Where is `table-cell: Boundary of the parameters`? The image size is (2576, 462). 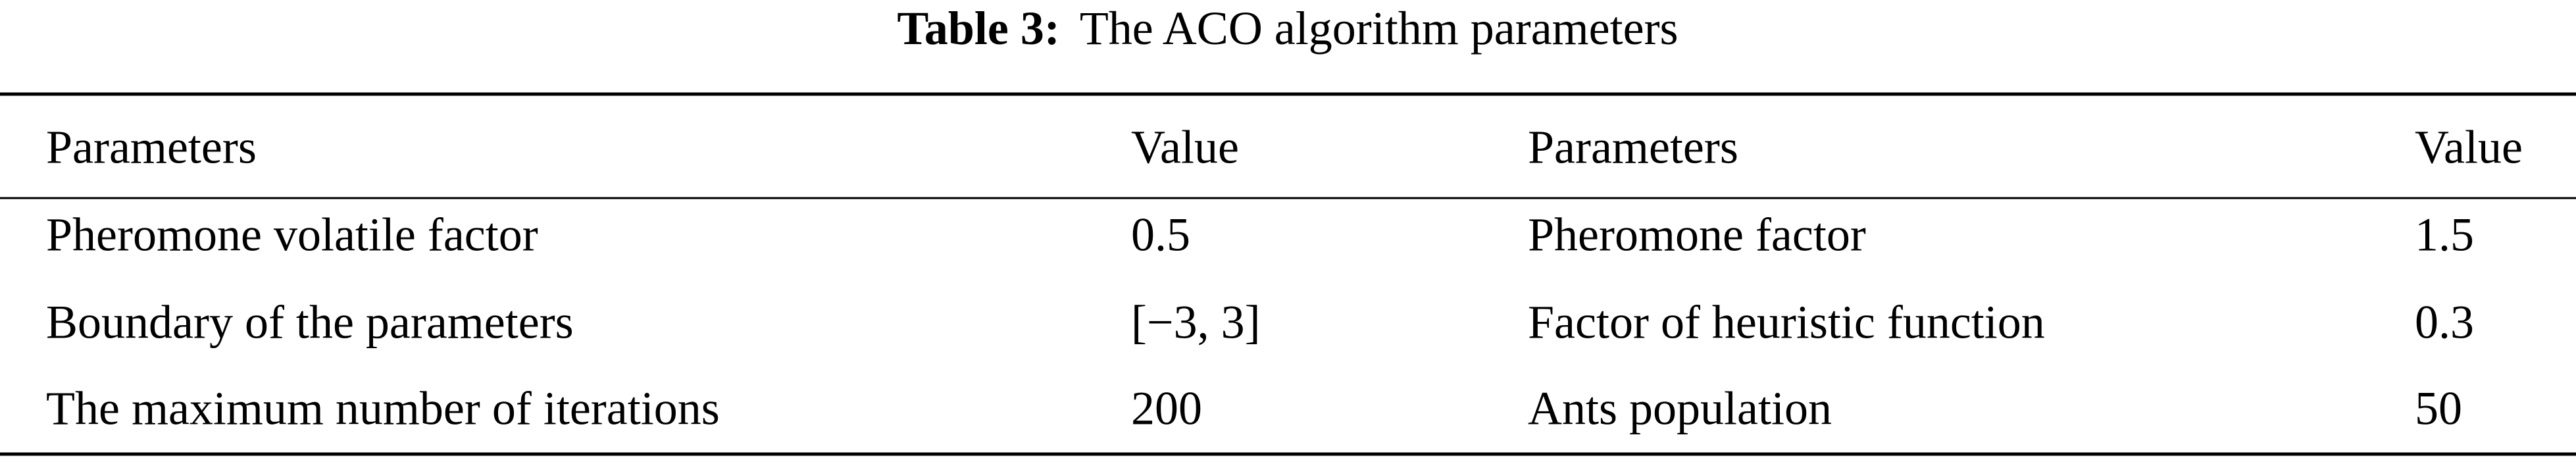
table-cell: Boundary of the parameters is located at coordinates (310, 322).